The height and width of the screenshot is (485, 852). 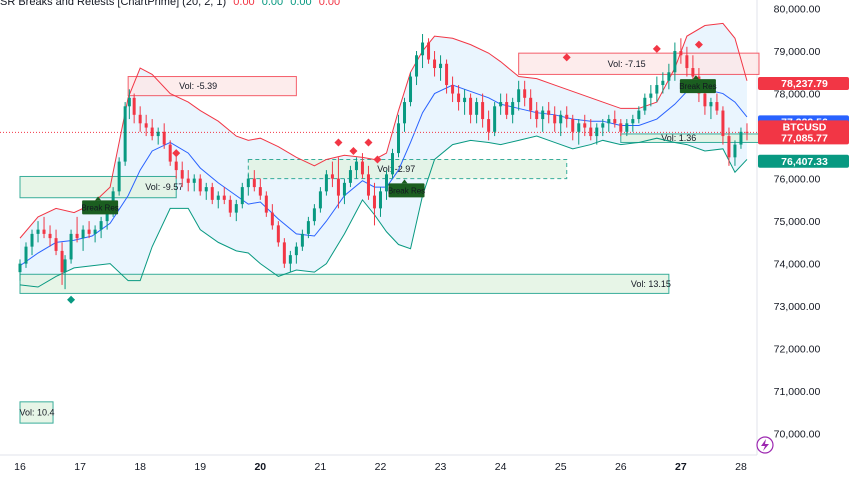 I want to click on y-tick-label: 78,000.00, so click(x=797, y=95).